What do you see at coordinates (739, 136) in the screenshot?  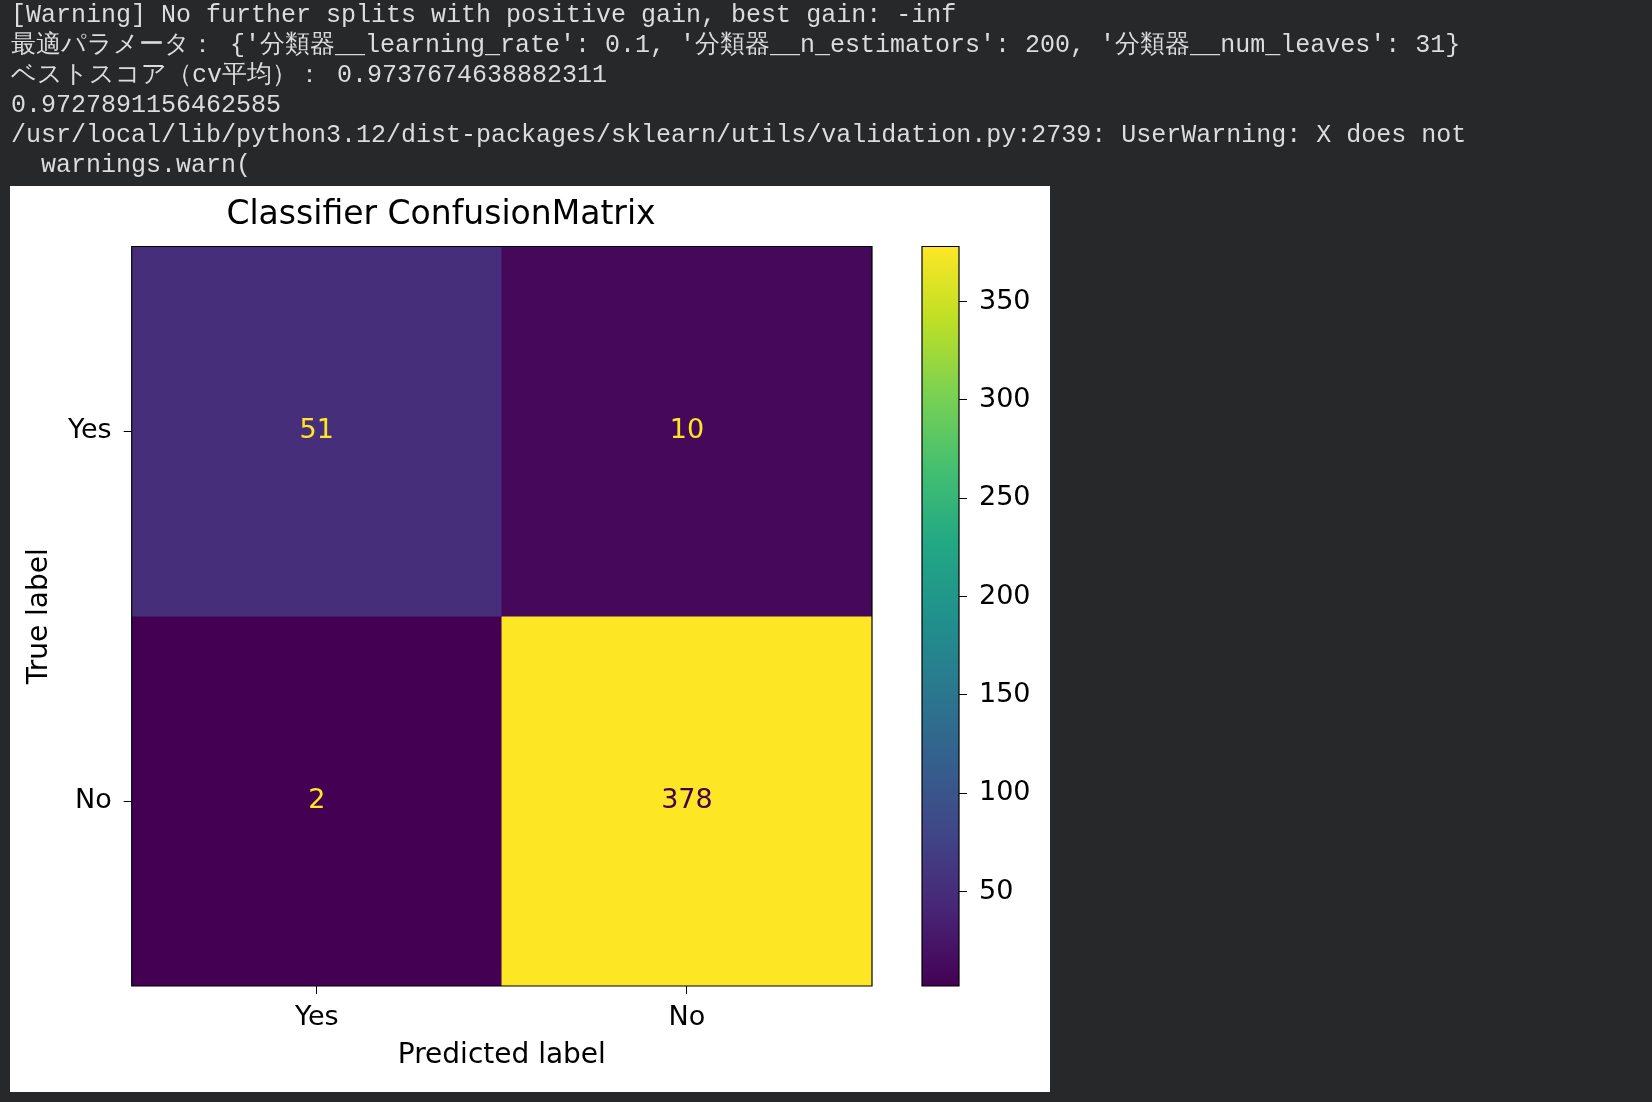 I see `text: /usr/local/lib/python3.12/dist-packages/sklearn/utils/validation.py:2739: UserWarning: X does not` at bounding box center [739, 136].